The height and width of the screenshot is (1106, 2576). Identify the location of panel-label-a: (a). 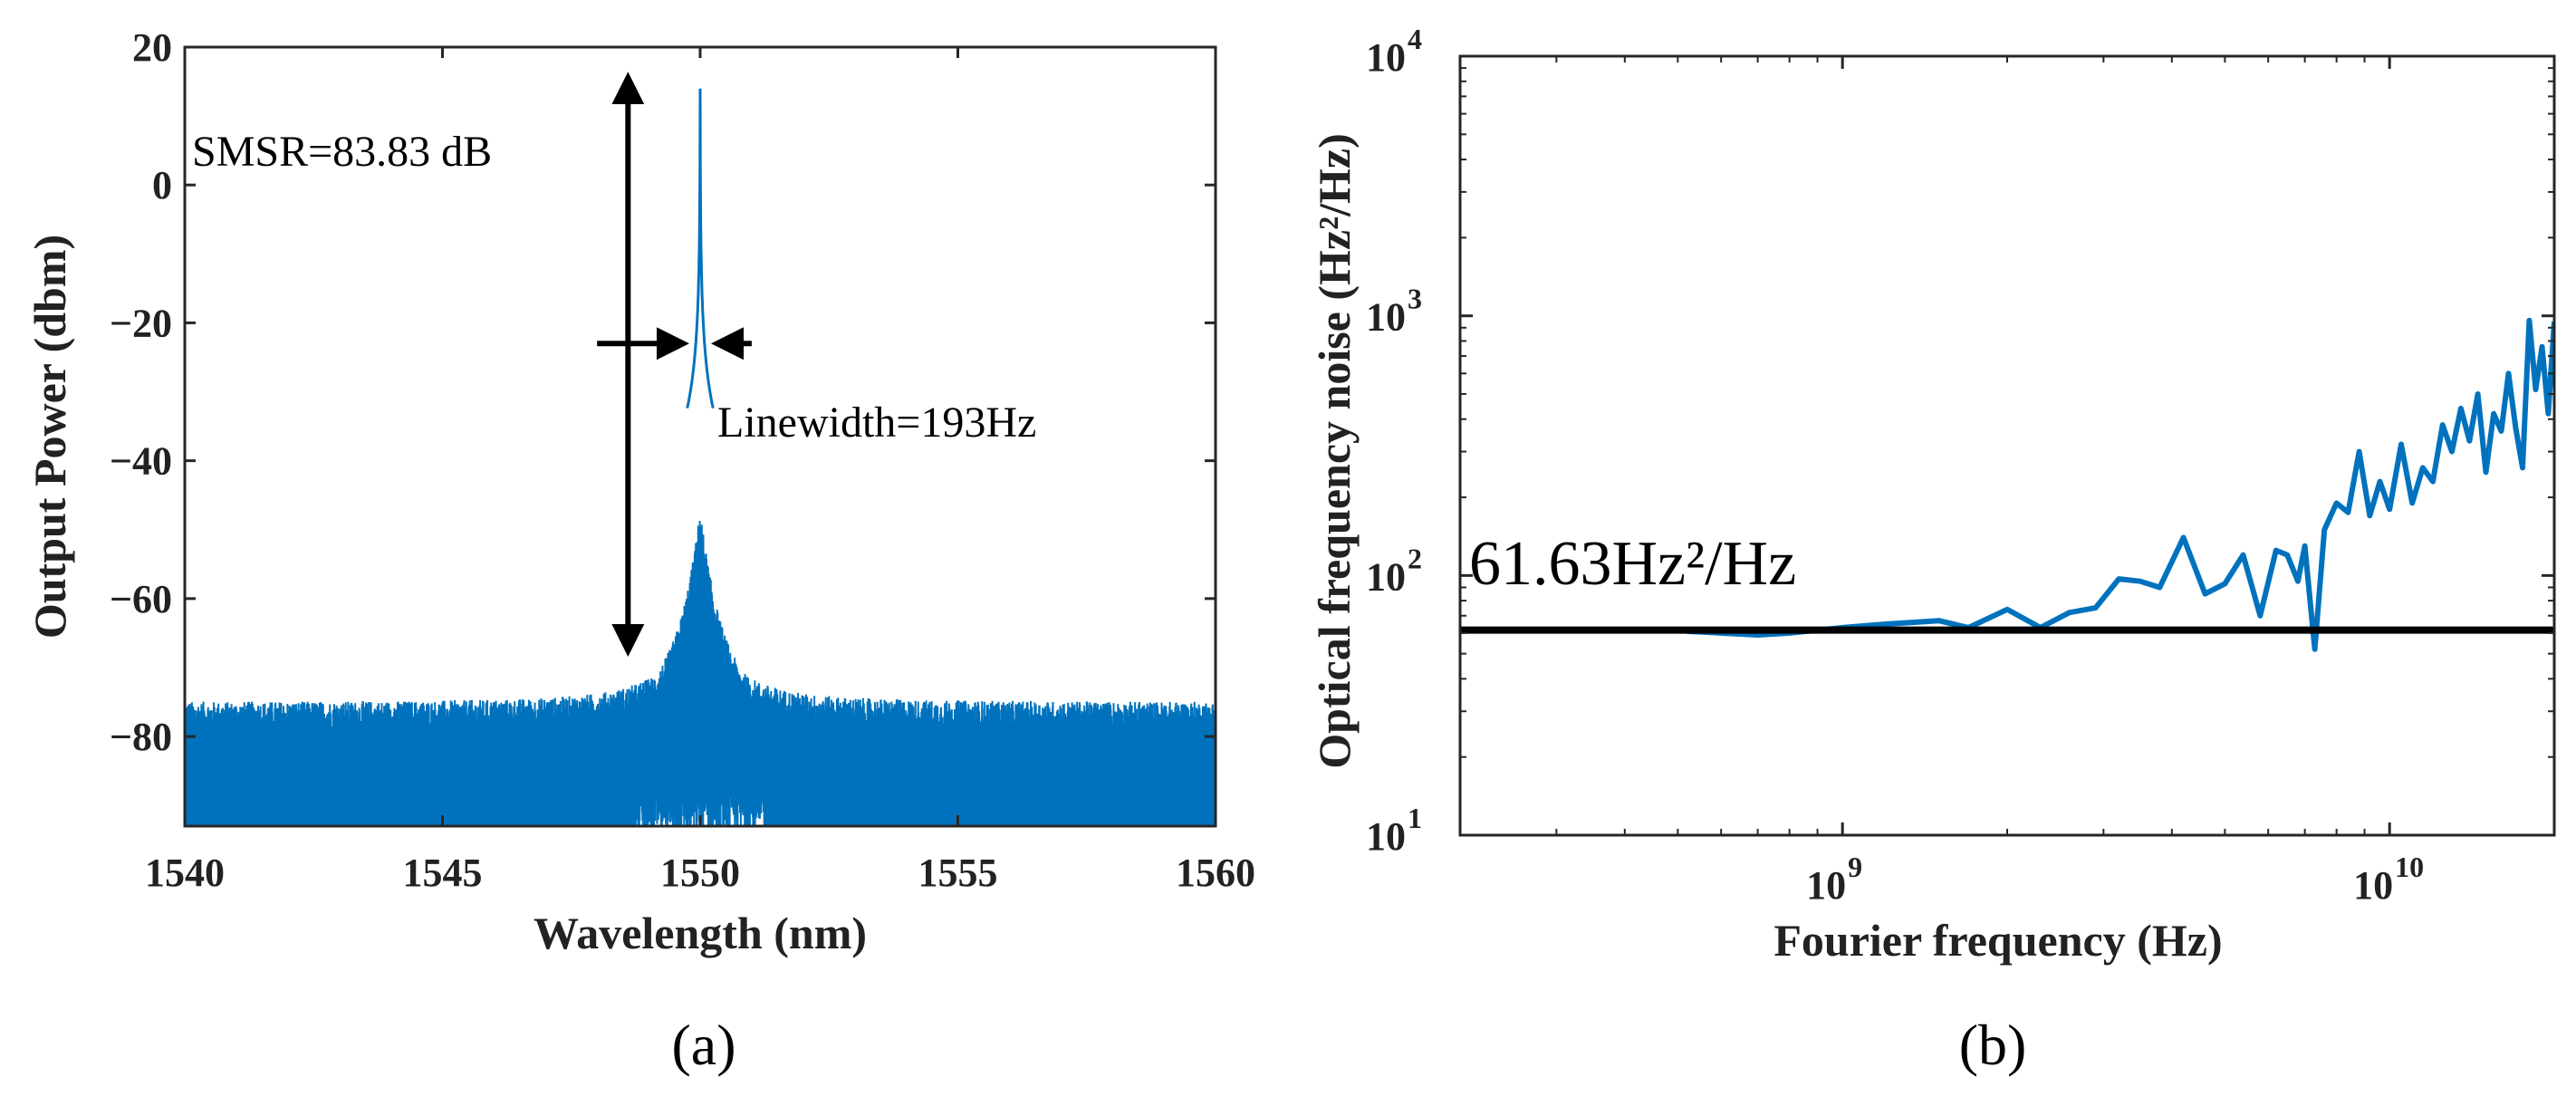
(703, 1045).